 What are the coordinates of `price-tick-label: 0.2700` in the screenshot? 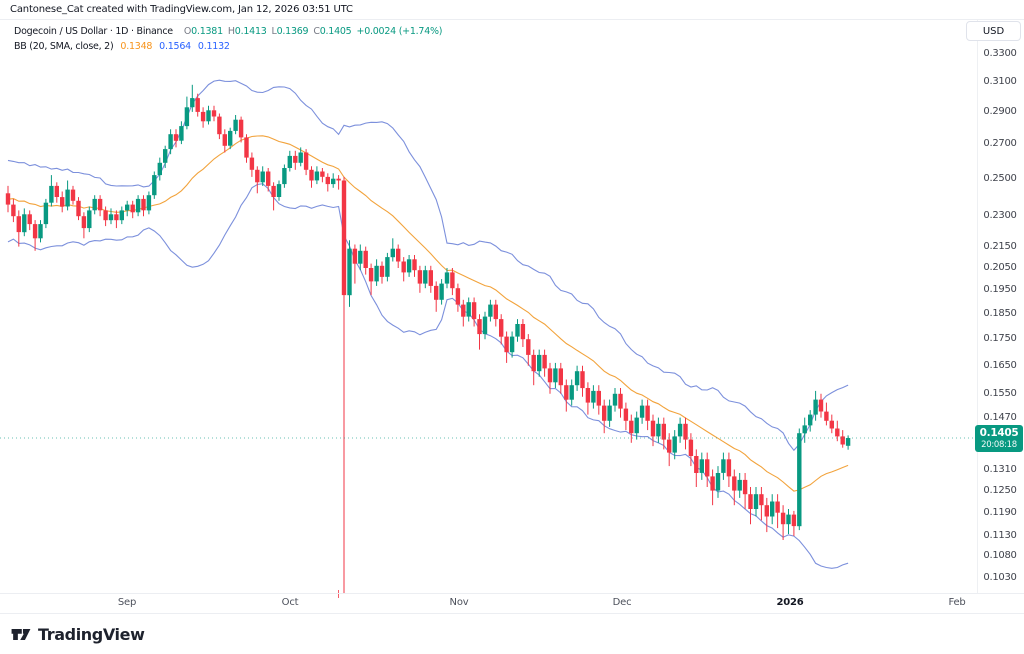 It's located at (1000, 143).